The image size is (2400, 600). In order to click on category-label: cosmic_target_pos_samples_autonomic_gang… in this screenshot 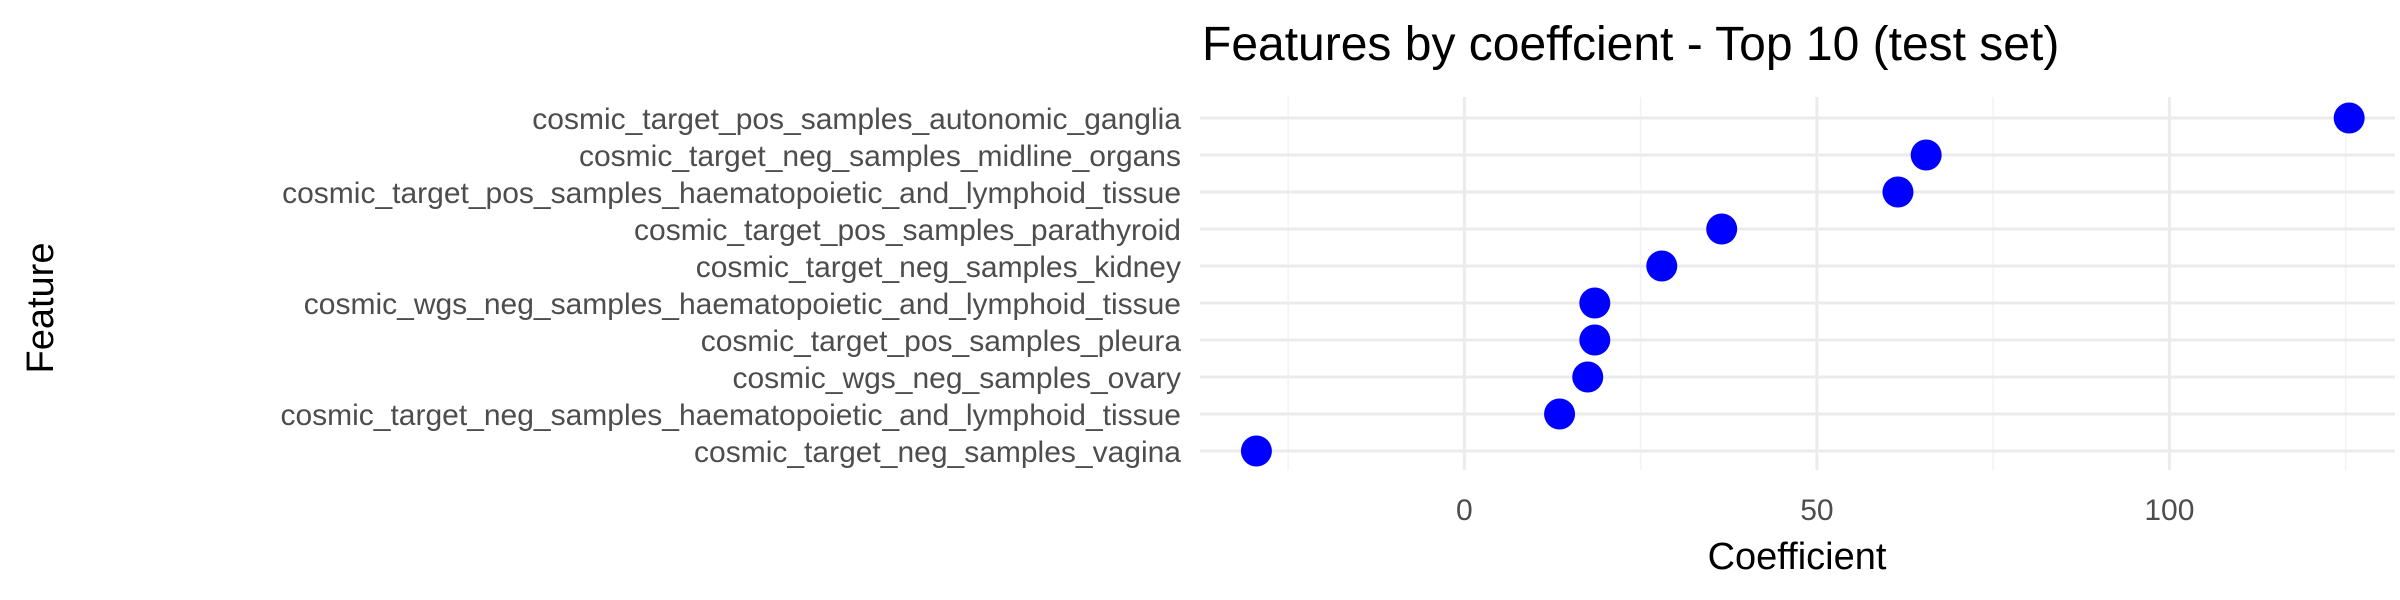, I will do `click(856, 119)`.